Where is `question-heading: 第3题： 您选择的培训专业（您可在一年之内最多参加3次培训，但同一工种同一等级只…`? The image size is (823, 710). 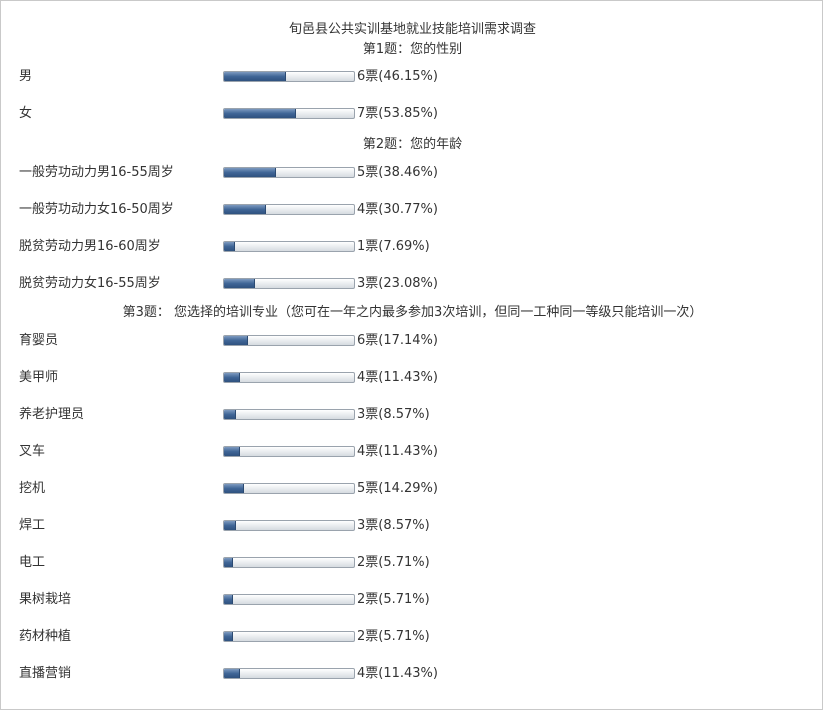
question-heading: 第3题： 您选择的培训专业（您可在一年之内最多参加3次培训，但同一工种同一等级只… is located at coordinates (412, 312).